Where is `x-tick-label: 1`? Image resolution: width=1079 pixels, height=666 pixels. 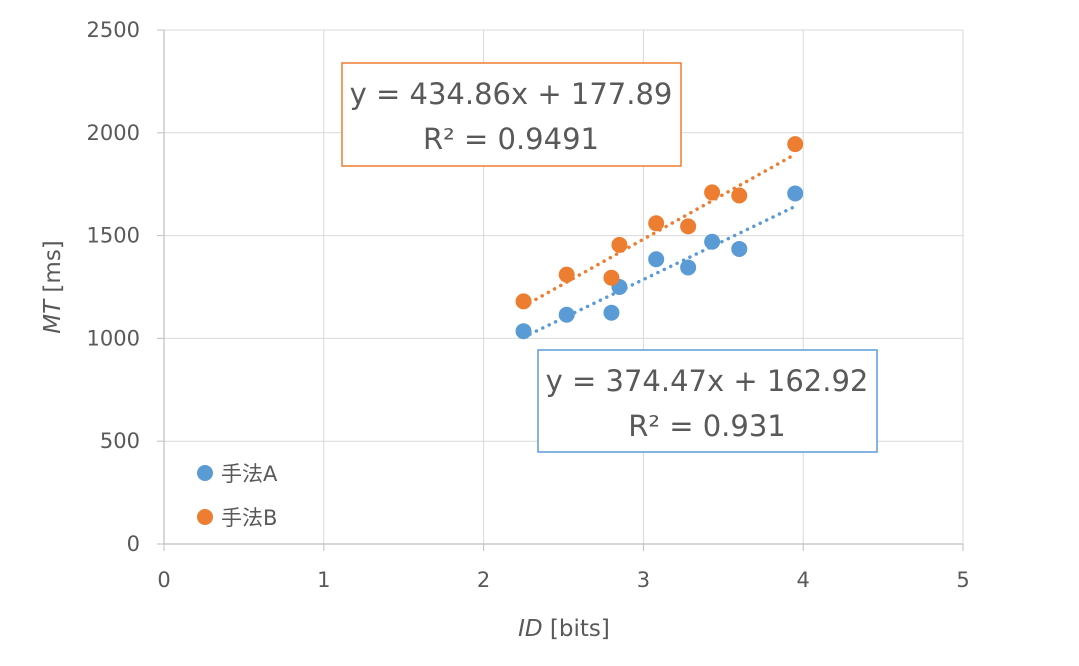
x-tick-label: 1 is located at coordinates (323, 580).